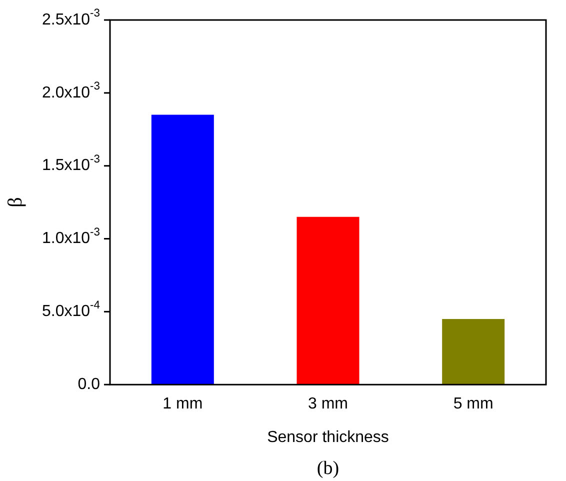  I want to click on y-axis-title: β, so click(15, 202).